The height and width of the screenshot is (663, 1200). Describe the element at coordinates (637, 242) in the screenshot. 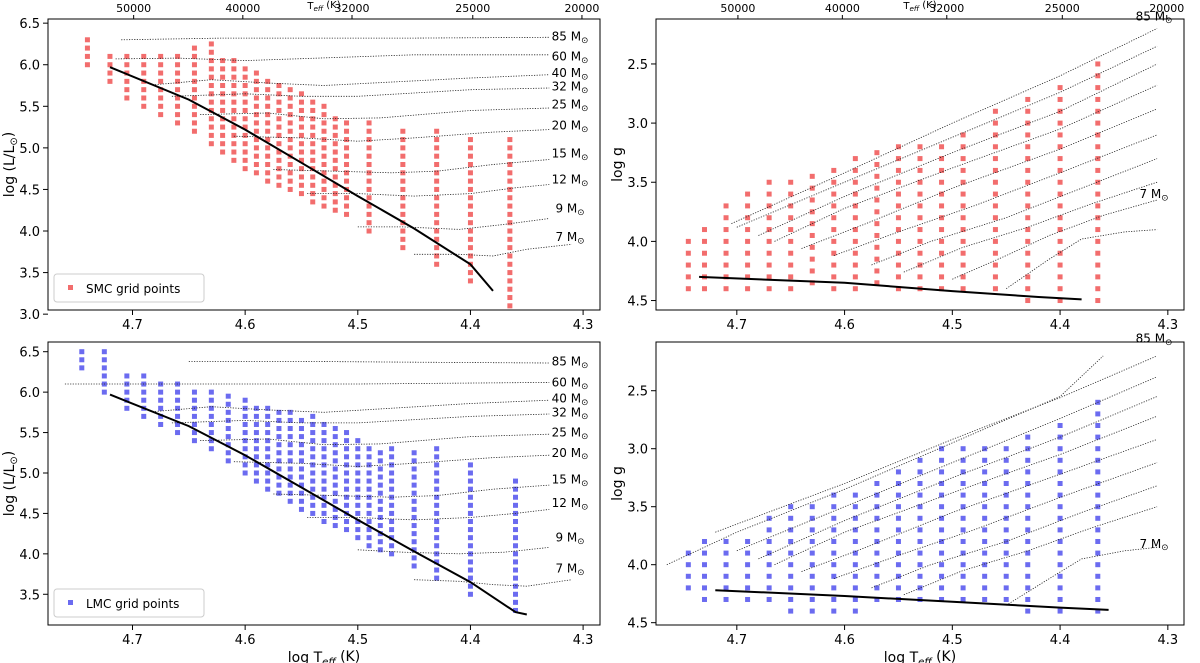

I see `y-tick-label: 4.0` at that location.